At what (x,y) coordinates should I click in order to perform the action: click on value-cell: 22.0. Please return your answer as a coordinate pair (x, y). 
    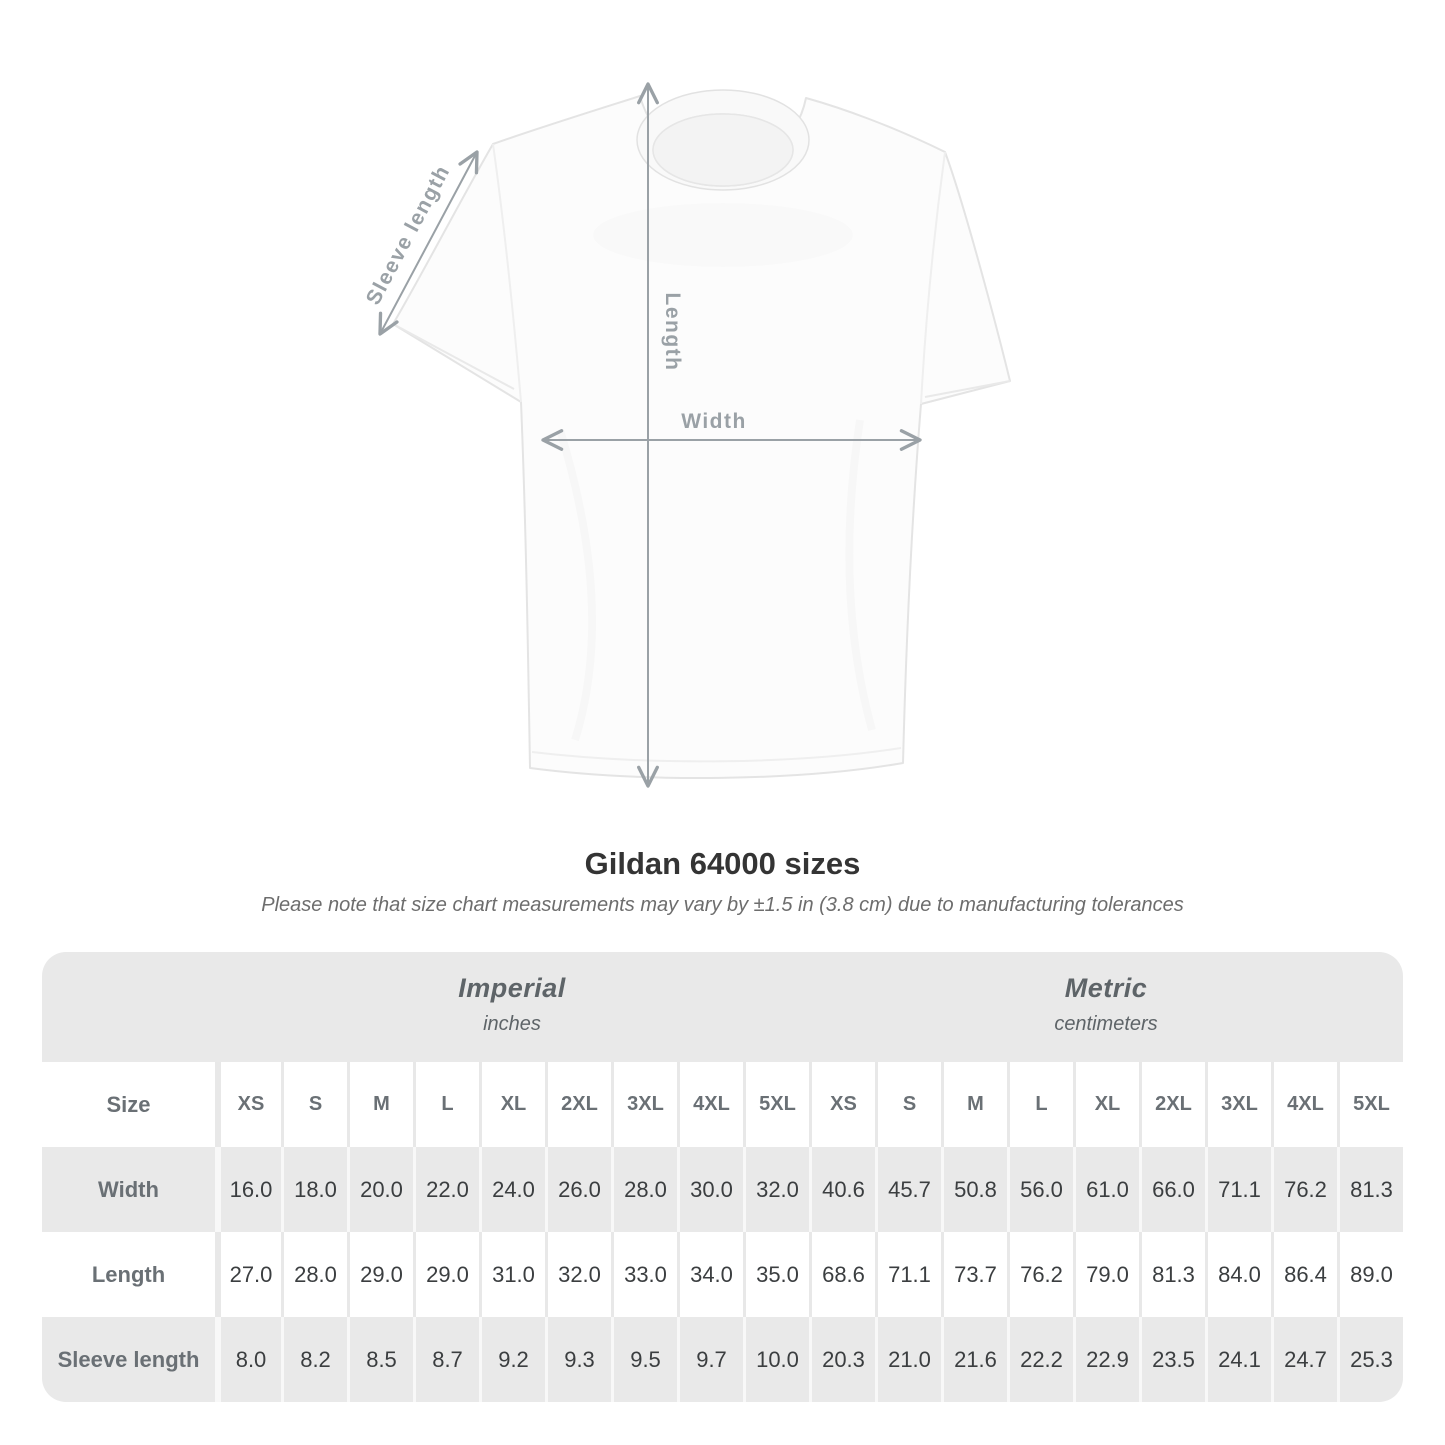
    Looking at the image, I should click on (446, 1189).